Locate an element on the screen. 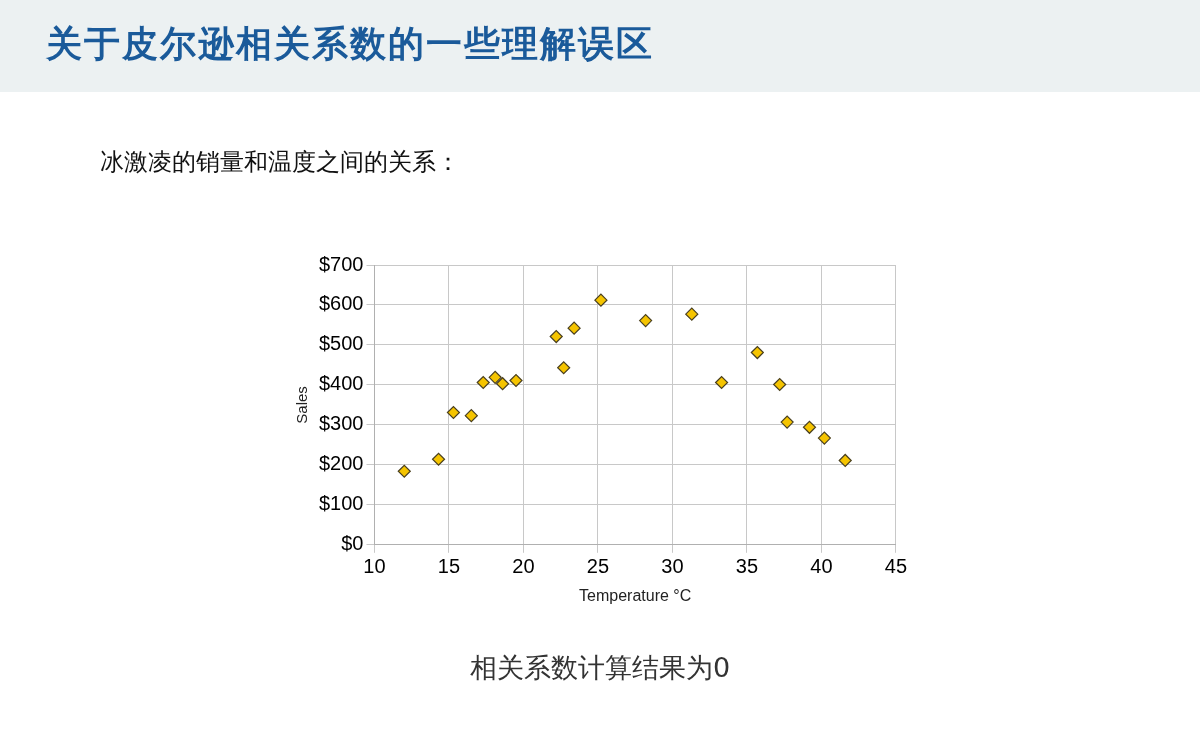 The width and height of the screenshot is (1200, 735). chart-title: 关于皮尔逊相关系数的一些理解误区 is located at coordinates (350, 43).